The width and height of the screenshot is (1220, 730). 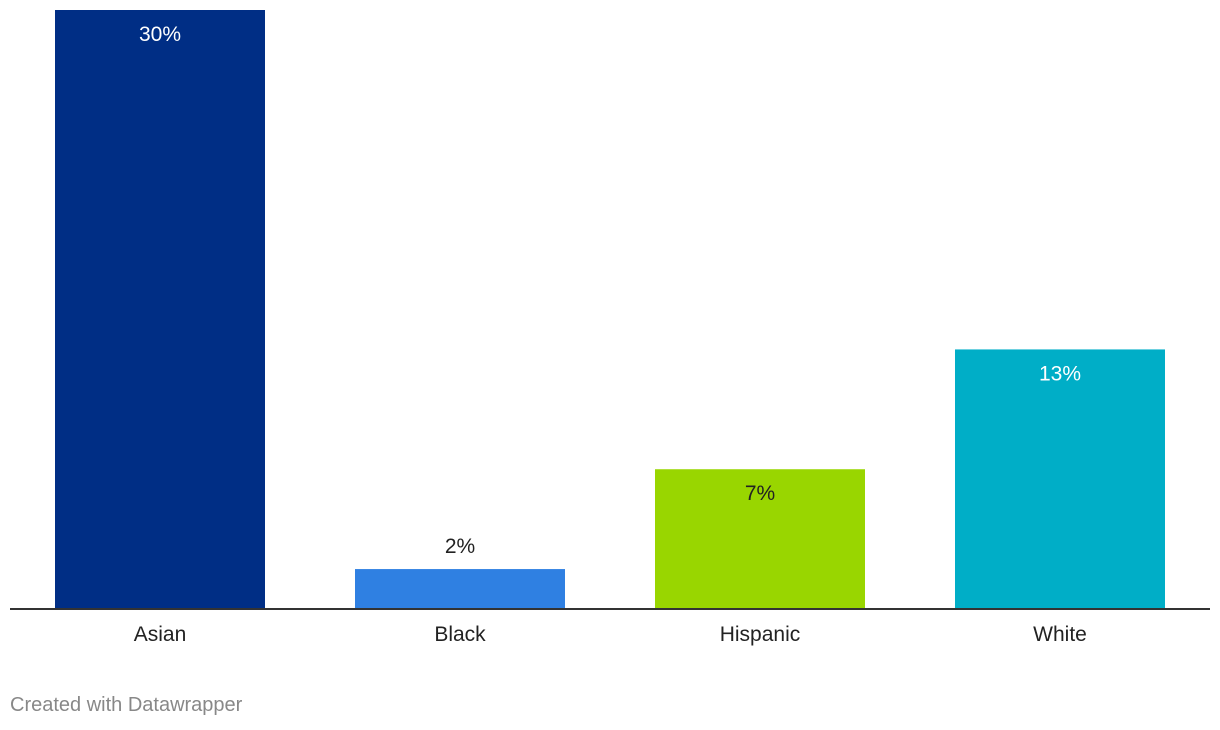 What do you see at coordinates (760, 493) in the screenshot?
I see `value-label-hispanic: 7%` at bounding box center [760, 493].